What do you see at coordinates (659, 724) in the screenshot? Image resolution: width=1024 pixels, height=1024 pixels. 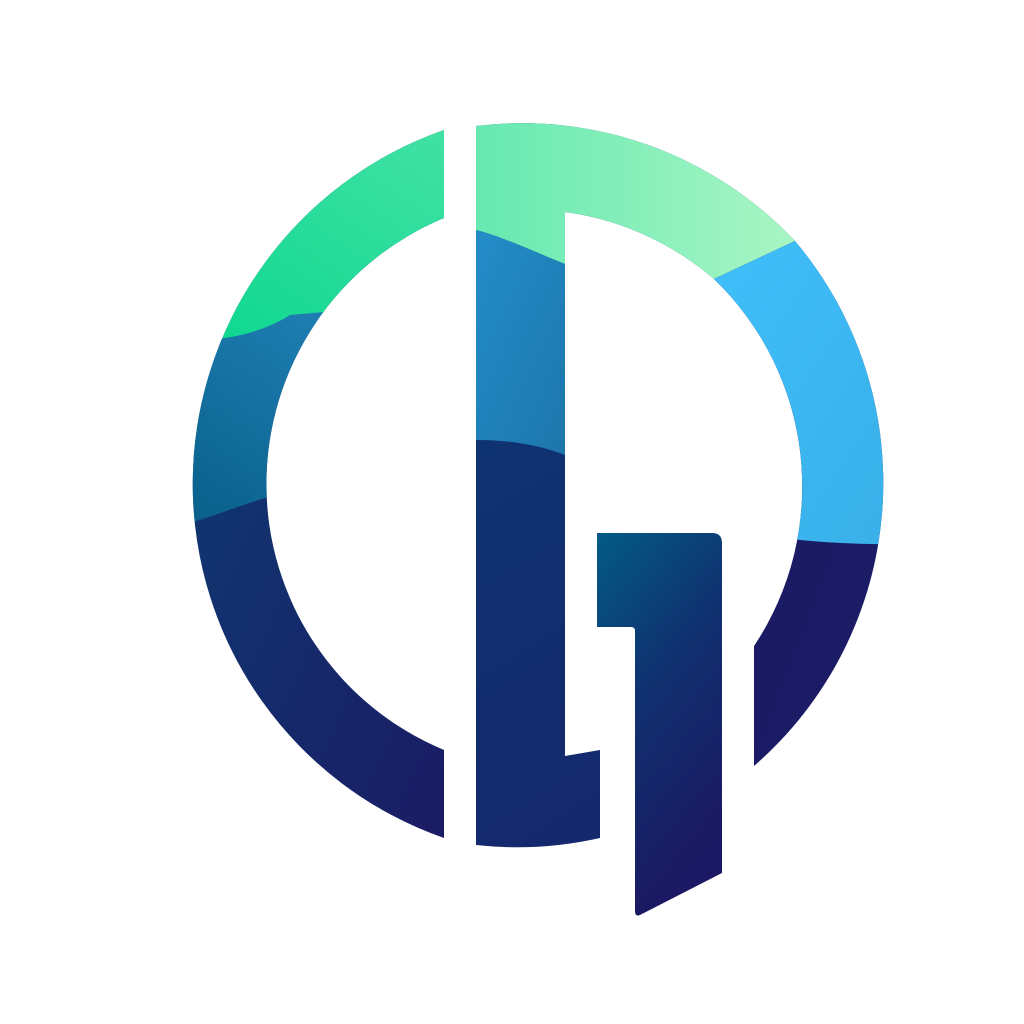 I see `hook-stroke` at bounding box center [659, 724].